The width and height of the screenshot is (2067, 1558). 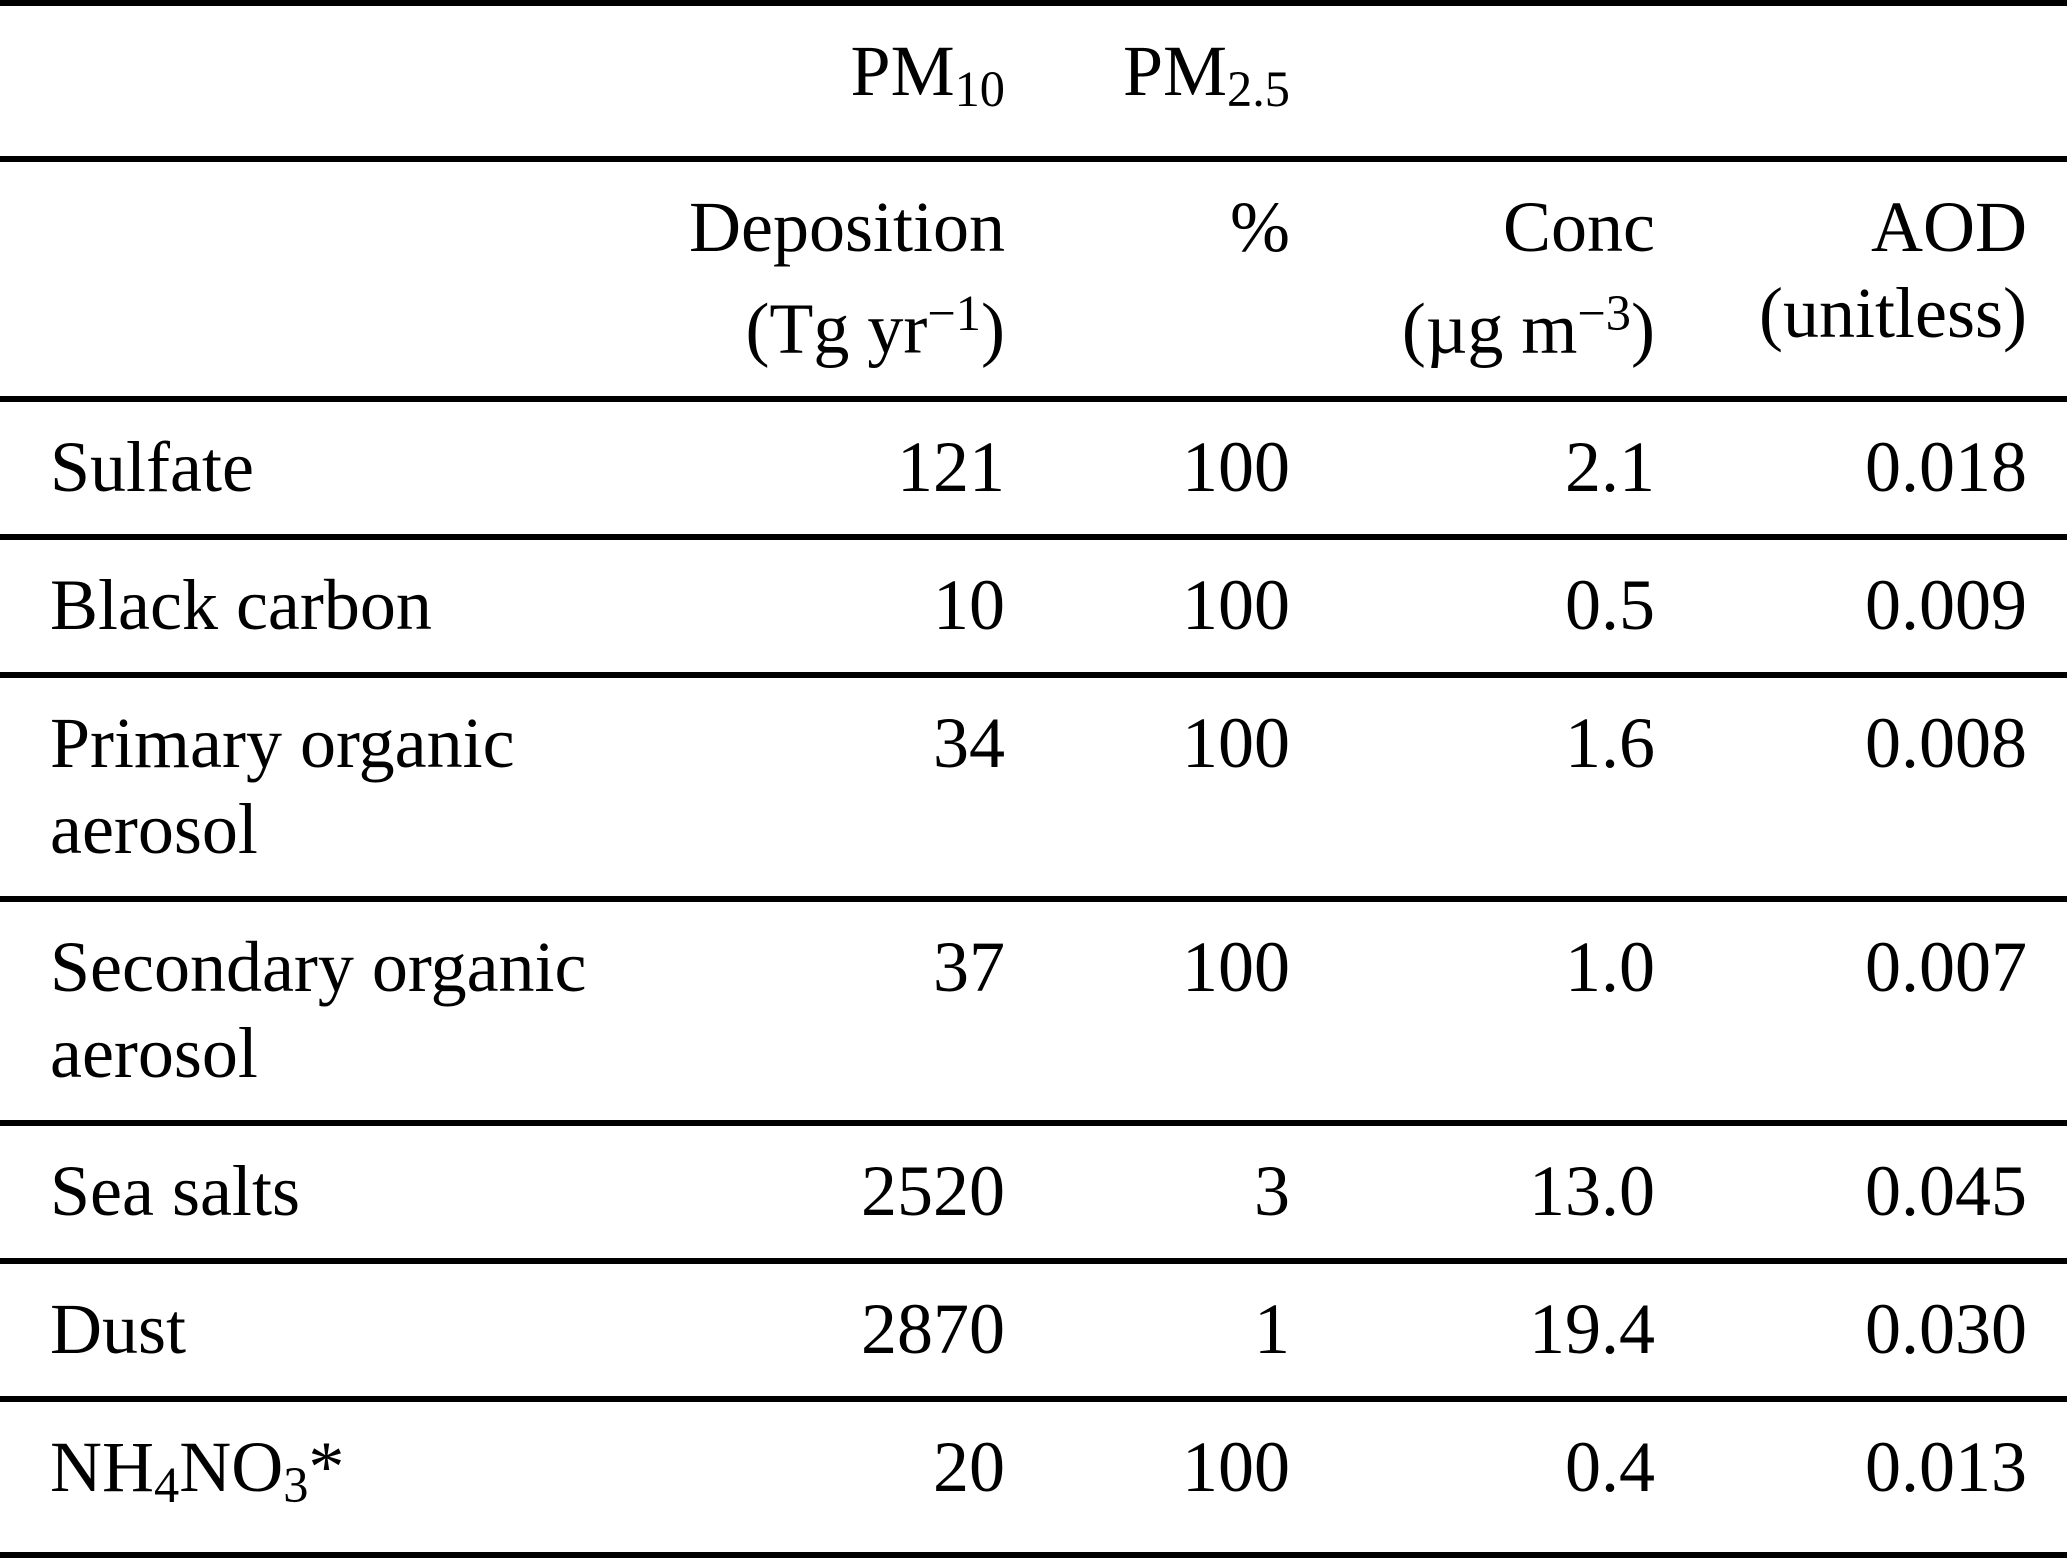 What do you see at coordinates (118, 1328) in the screenshot?
I see `row-label-species: Dust` at bounding box center [118, 1328].